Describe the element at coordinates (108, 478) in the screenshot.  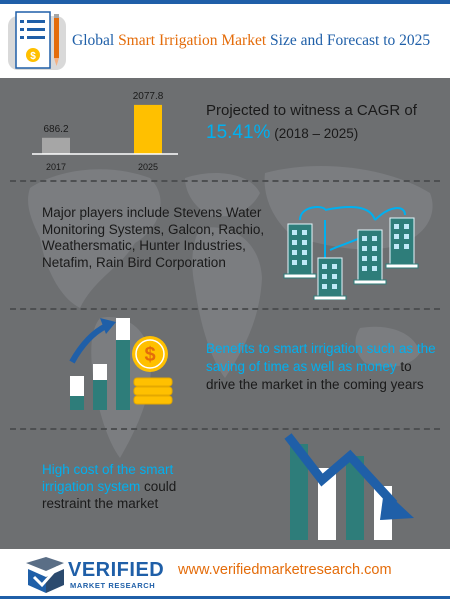
I see `restraint-highlight: High cost of the smart irrigation system` at that location.